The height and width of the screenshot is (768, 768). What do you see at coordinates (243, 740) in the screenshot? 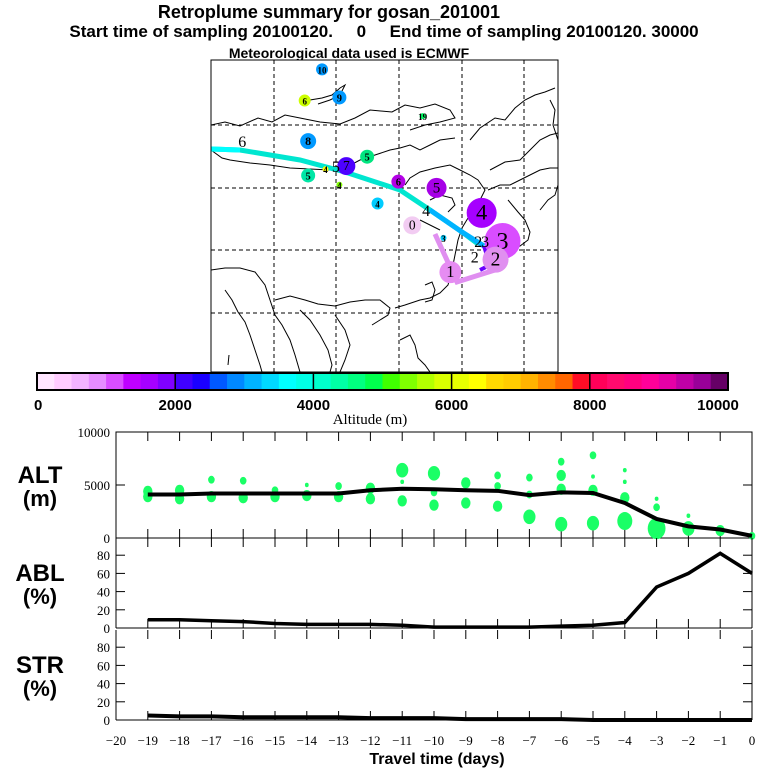
I see `x-tick-label: −16` at bounding box center [243, 740].